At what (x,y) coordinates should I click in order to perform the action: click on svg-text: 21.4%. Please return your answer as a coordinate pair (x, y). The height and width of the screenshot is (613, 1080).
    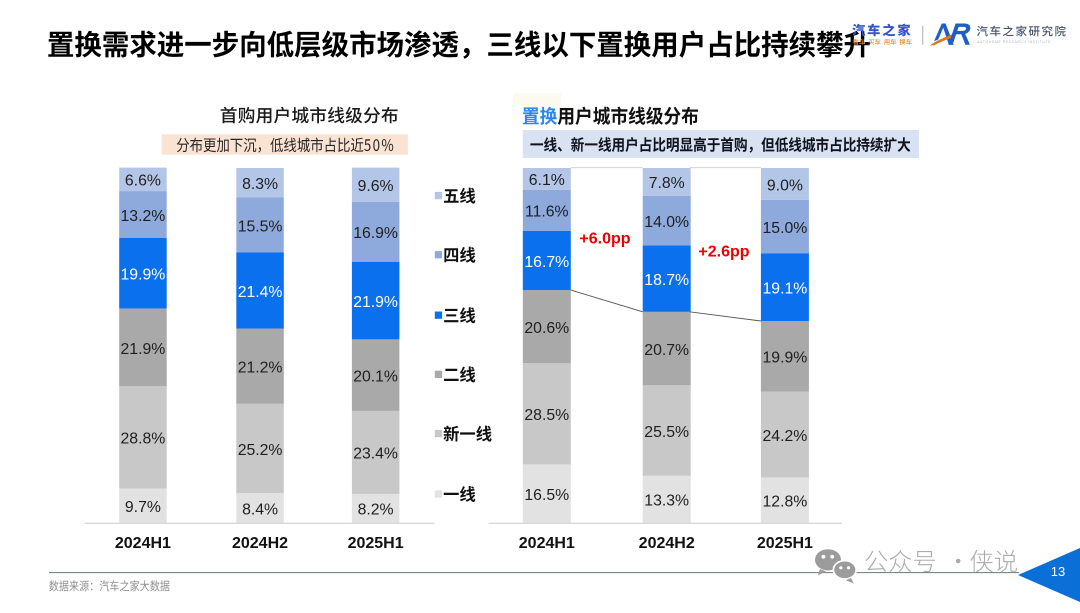
    Looking at the image, I should click on (260, 292).